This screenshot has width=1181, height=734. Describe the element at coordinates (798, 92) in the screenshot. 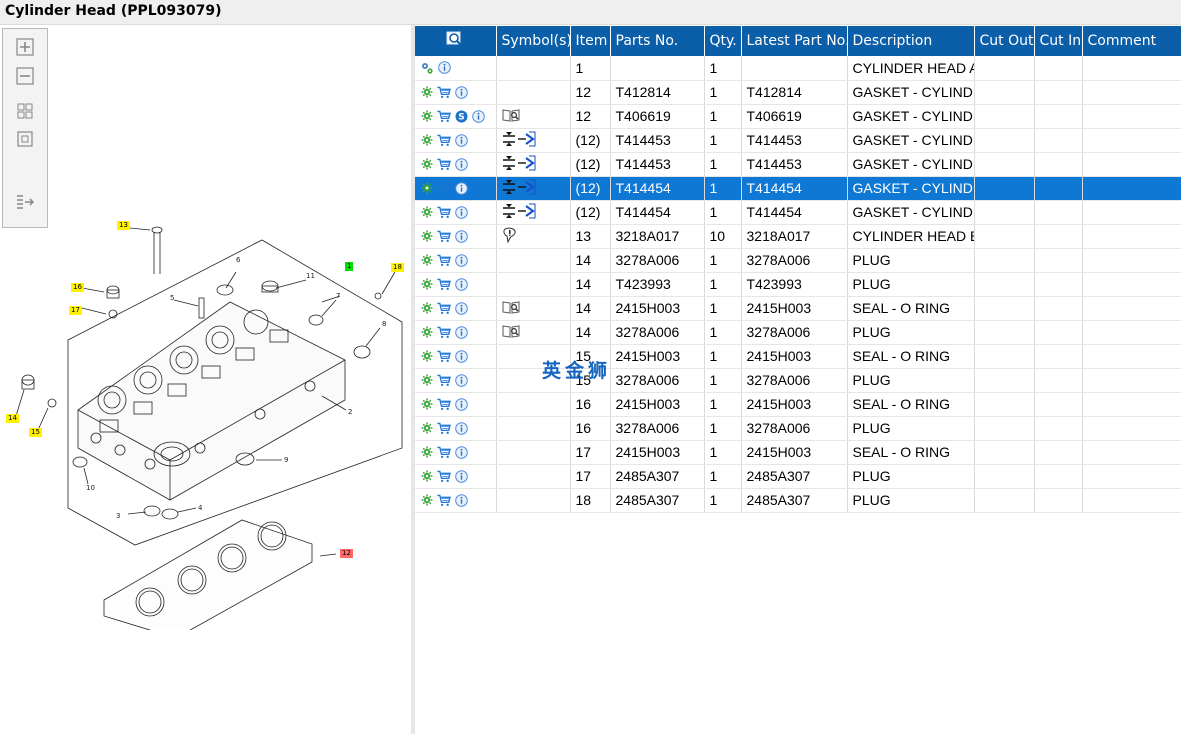

I see `table-row: 12 T412814 1 T412814 GASKET - CYLINDE` at that location.